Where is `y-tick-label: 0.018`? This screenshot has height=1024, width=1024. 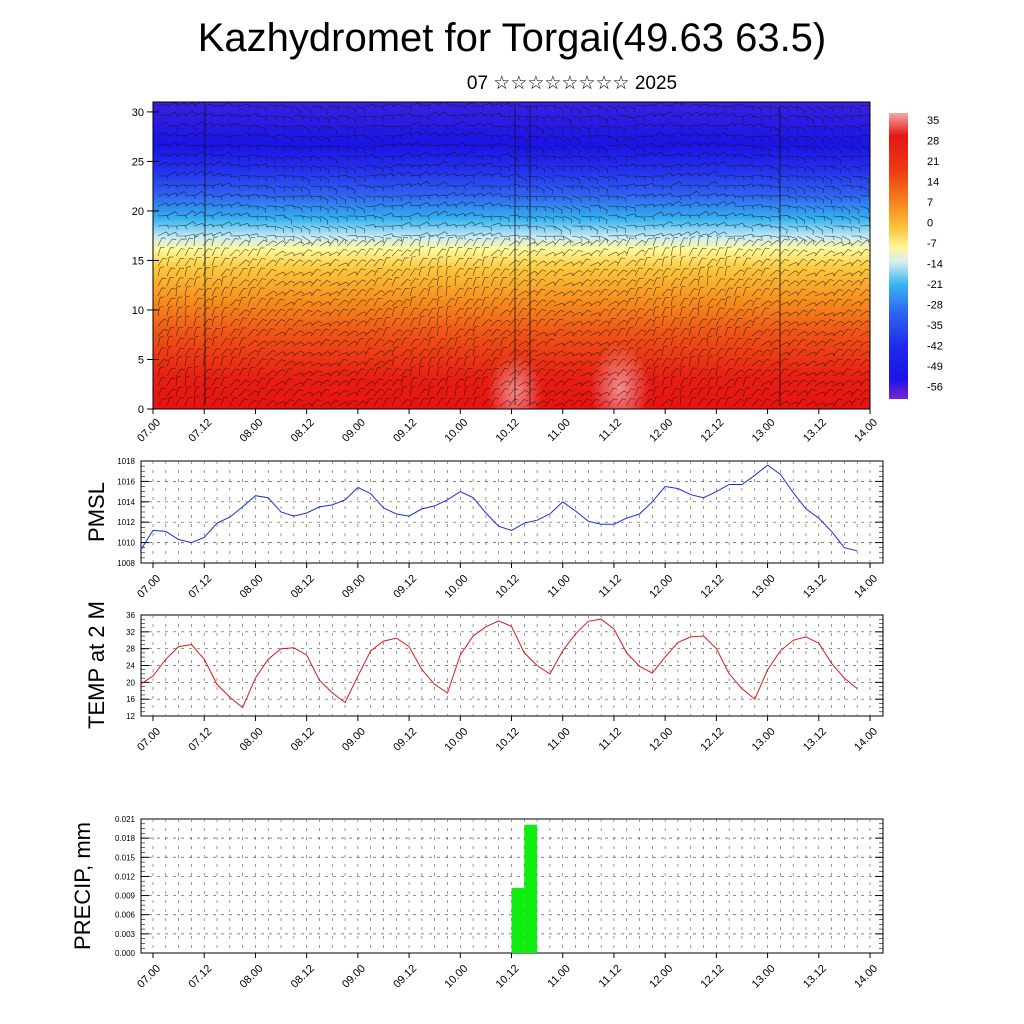 y-tick-label: 0.018 is located at coordinates (125, 838).